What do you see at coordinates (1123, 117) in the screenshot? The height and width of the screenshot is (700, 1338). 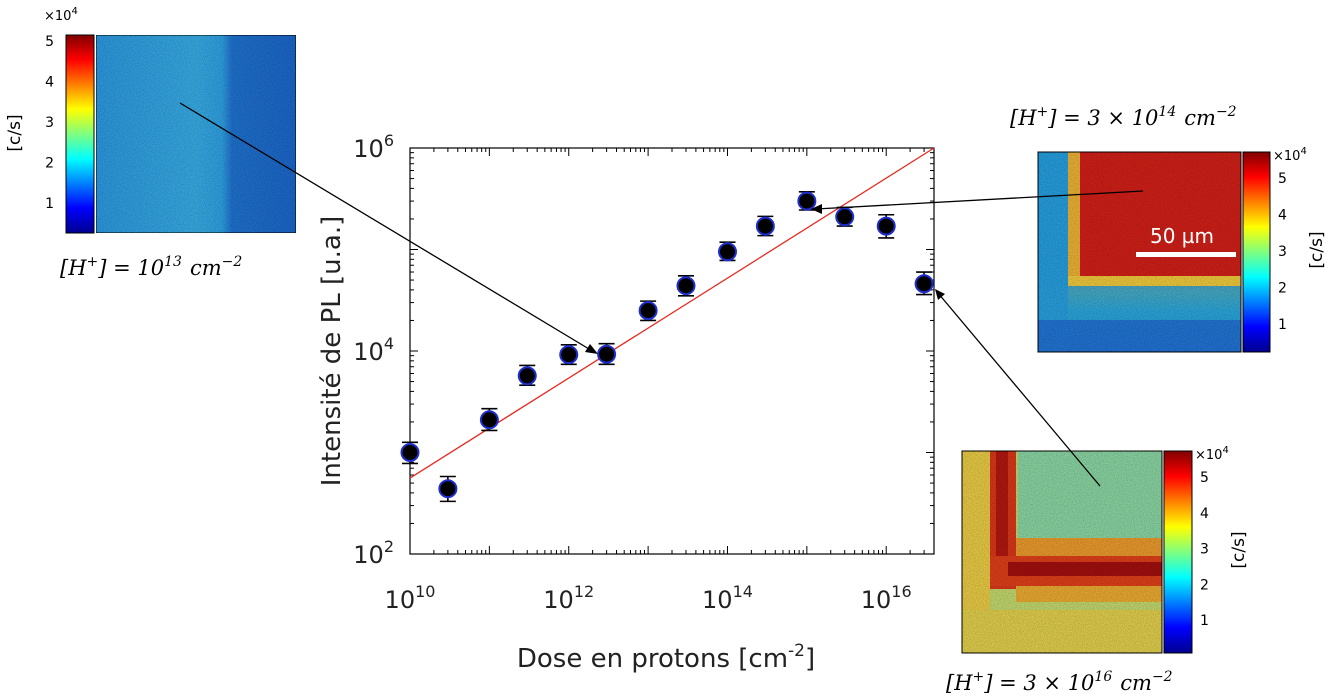 I see `inset-right-top-caption: [H+] = 3 × 1014 cm−2` at bounding box center [1123, 117].